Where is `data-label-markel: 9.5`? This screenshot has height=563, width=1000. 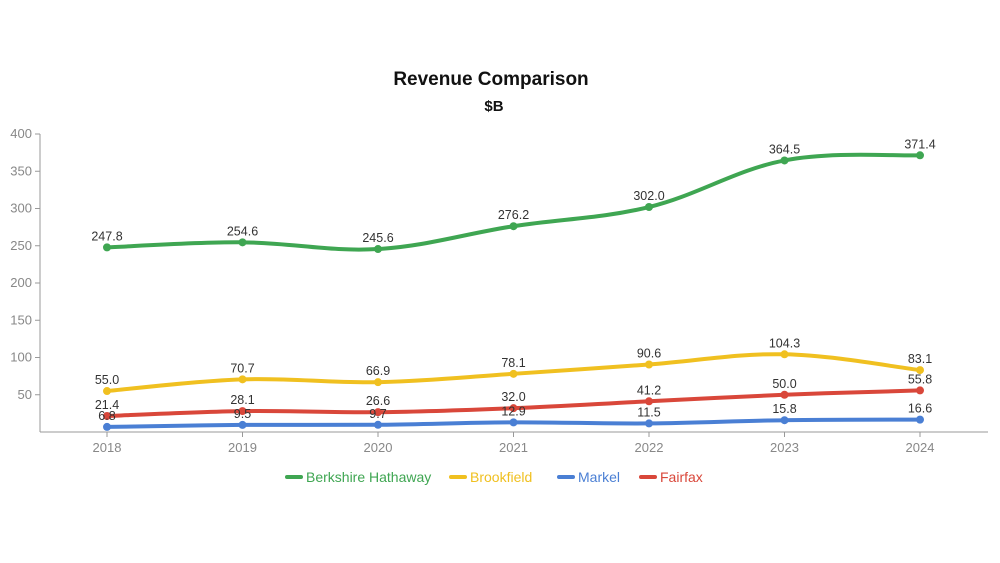
data-label-markel: 9.5 is located at coordinates (242, 414).